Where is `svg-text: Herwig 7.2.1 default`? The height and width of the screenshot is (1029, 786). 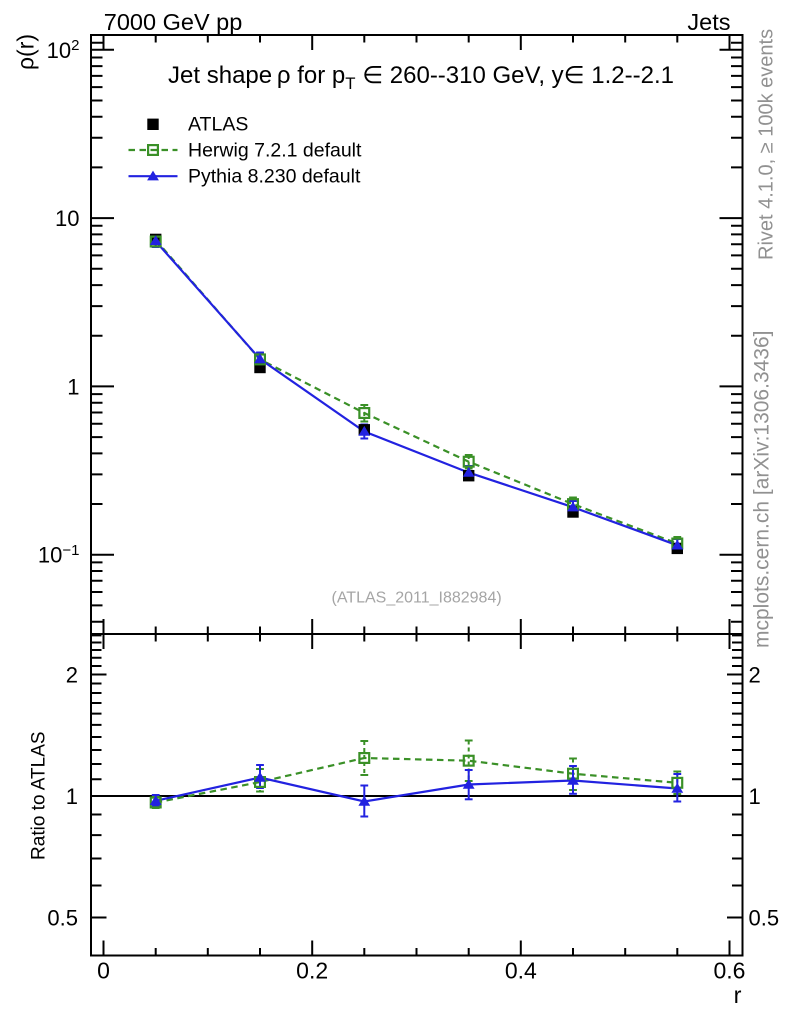 svg-text: Herwig 7.2.1 default is located at coordinates (275, 151).